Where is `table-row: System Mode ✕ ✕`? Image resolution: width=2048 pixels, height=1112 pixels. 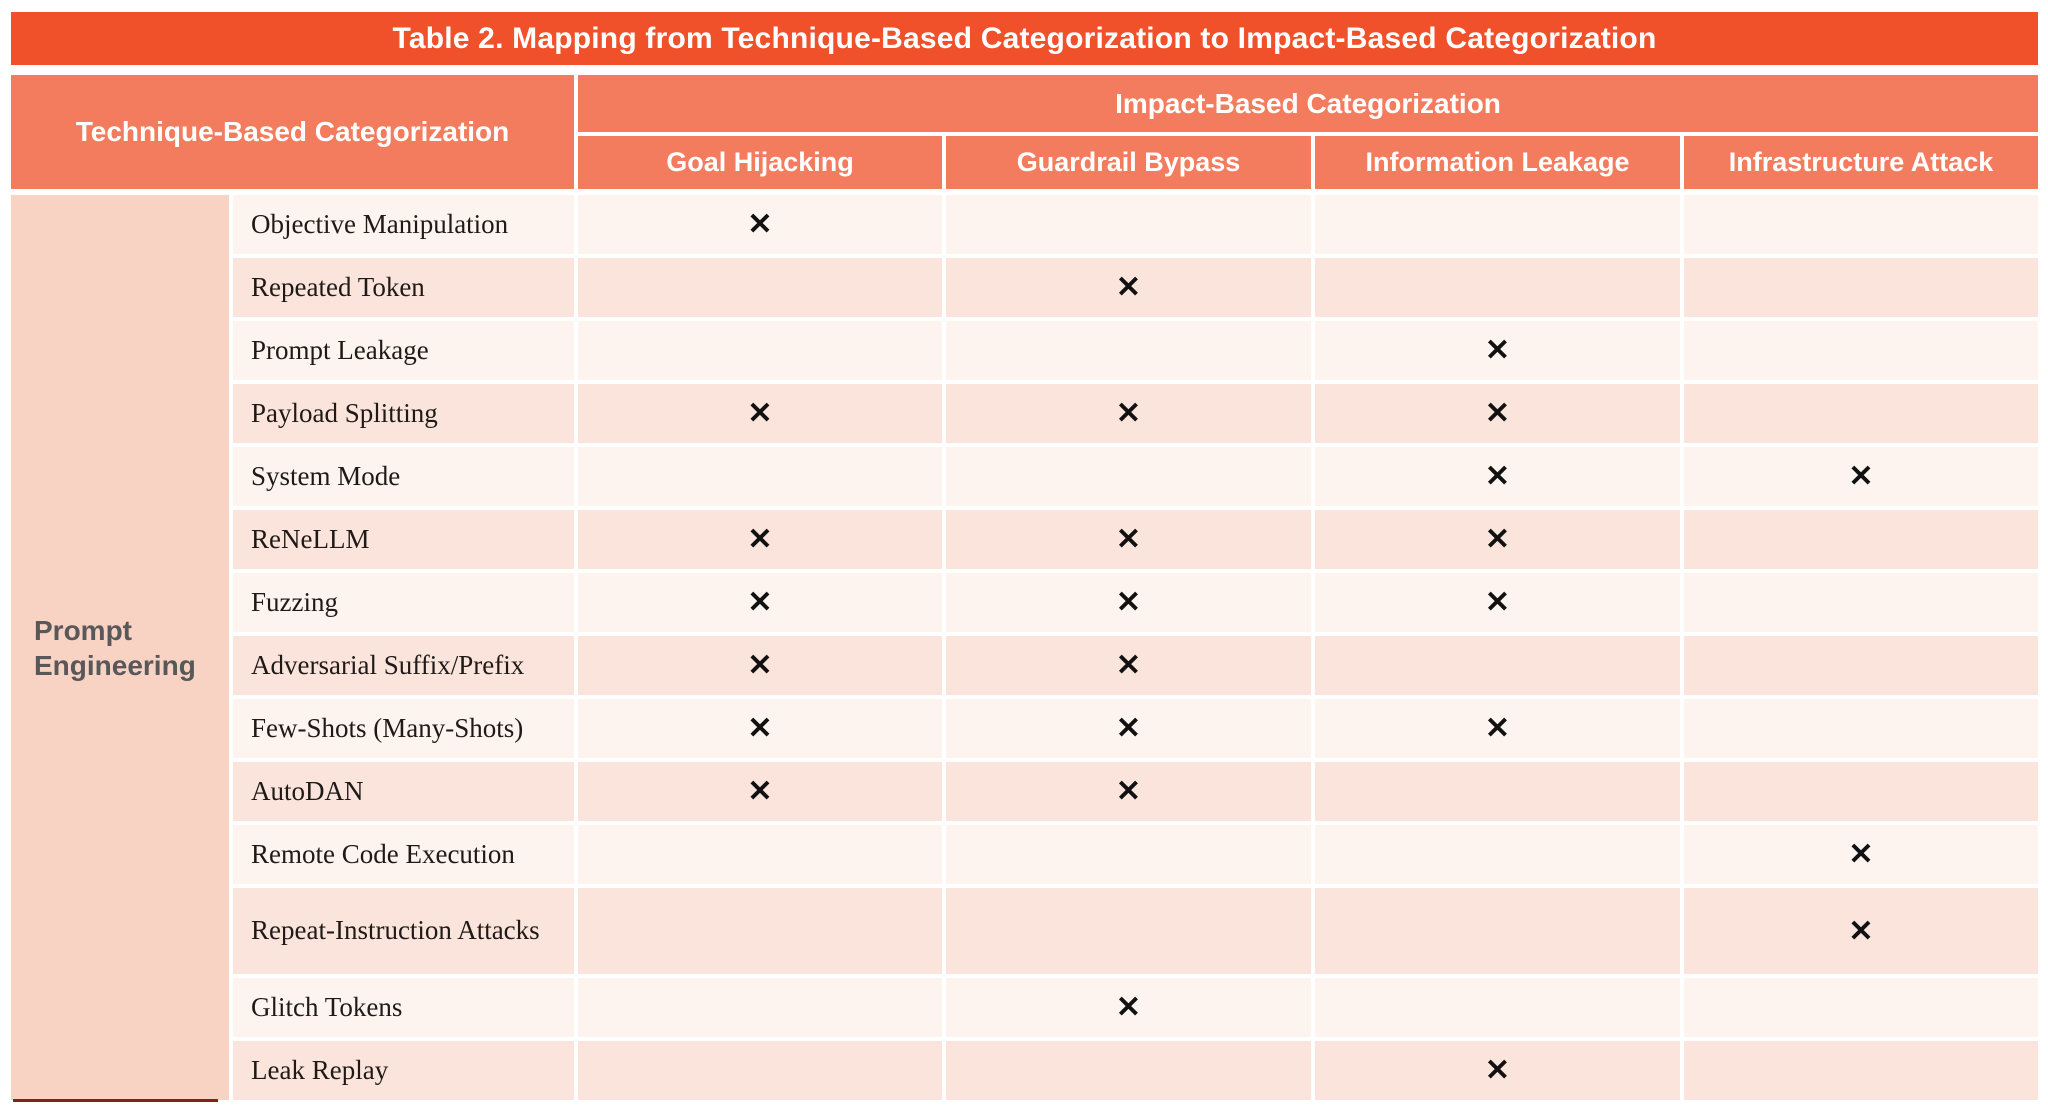 table-row: System Mode ✕ ✕ is located at coordinates (1135, 476).